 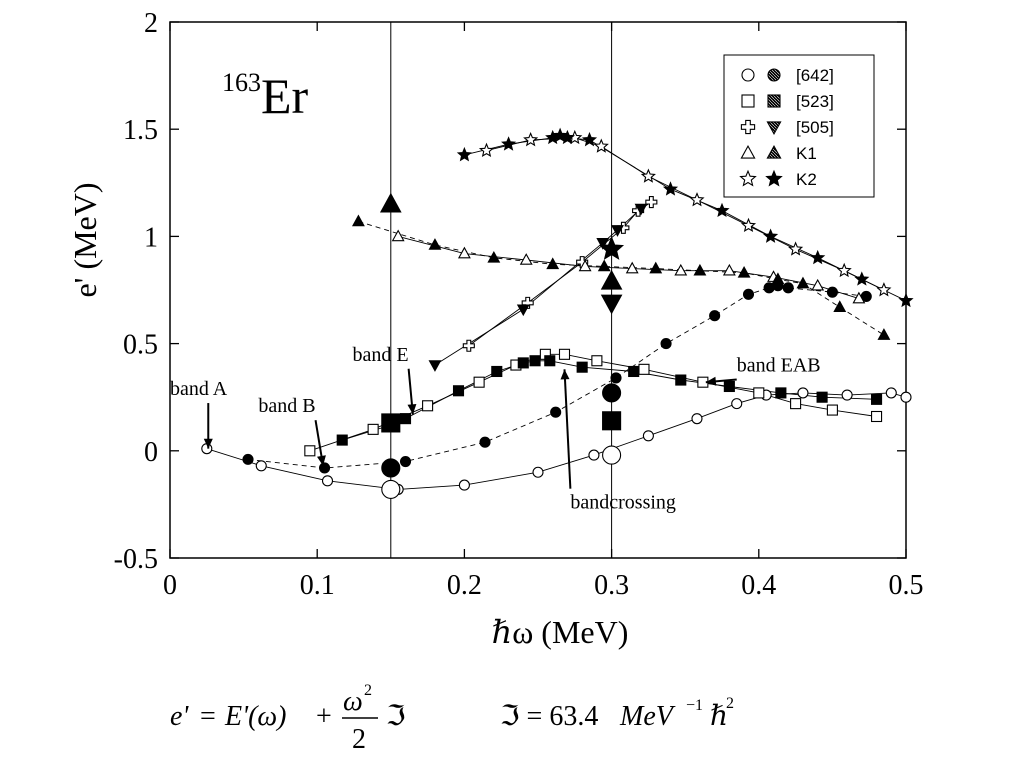 What do you see at coordinates (353, 701) in the screenshot?
I see `formula-omega: ω` at bounding box center [353, 701].